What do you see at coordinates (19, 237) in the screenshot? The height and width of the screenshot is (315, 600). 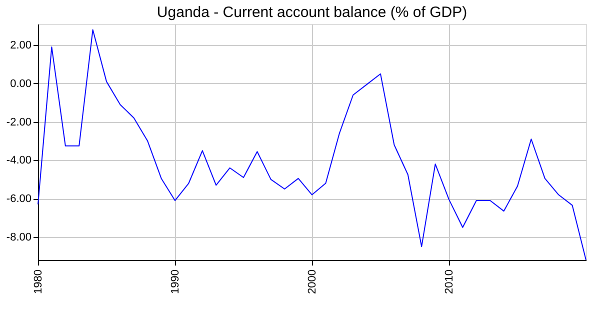 I see `y-tick-label: -8.00` at bounding box center [19, 237].